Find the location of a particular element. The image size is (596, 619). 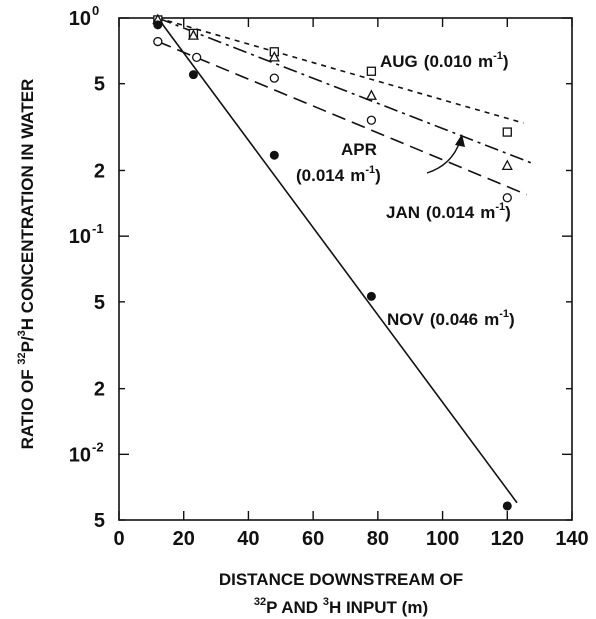

x-tick-label: 140 is located at coordinates (571, 539).